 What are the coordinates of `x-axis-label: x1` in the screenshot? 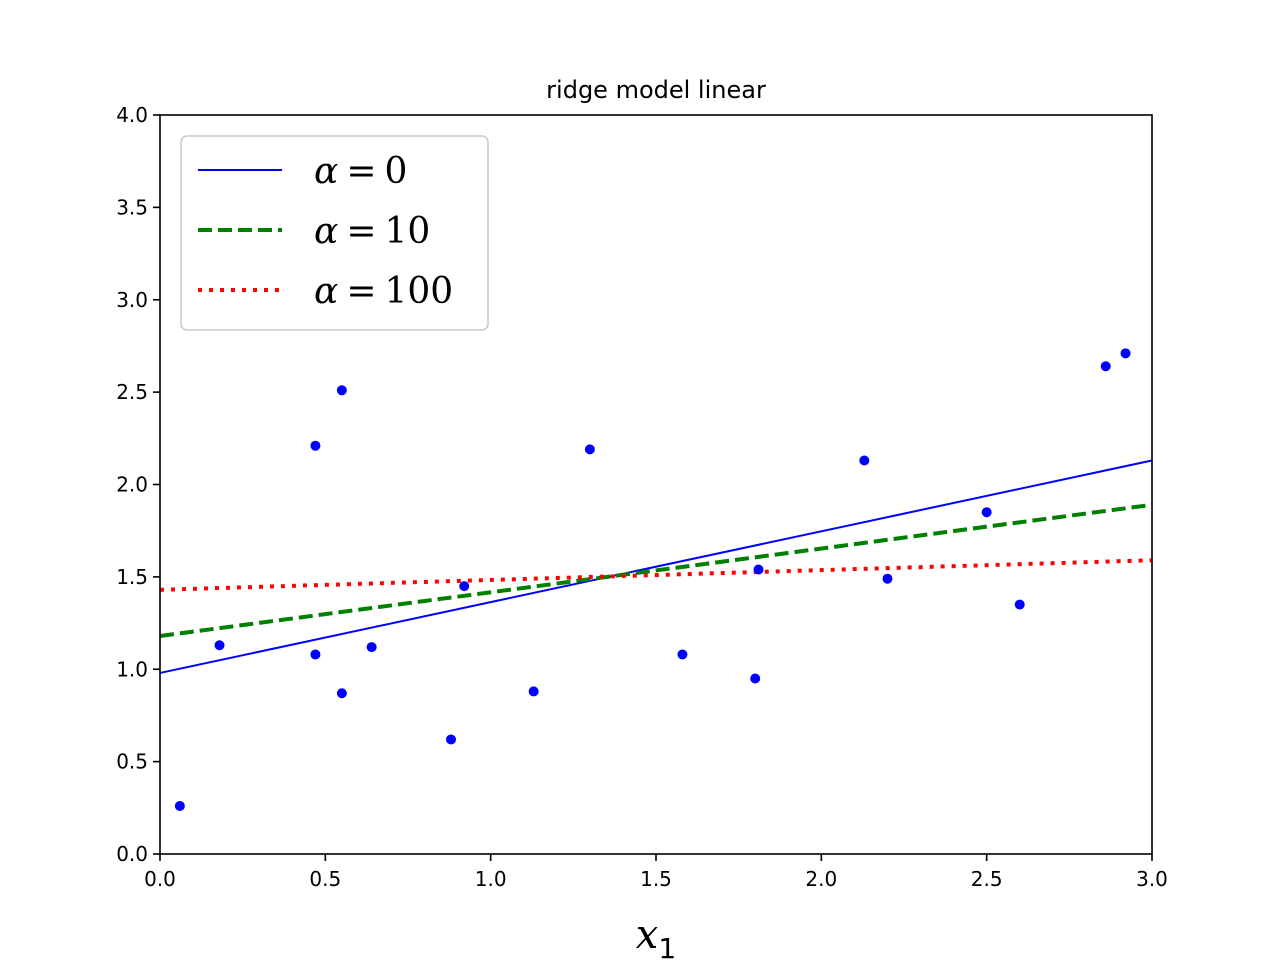 It's located at (656, 936).